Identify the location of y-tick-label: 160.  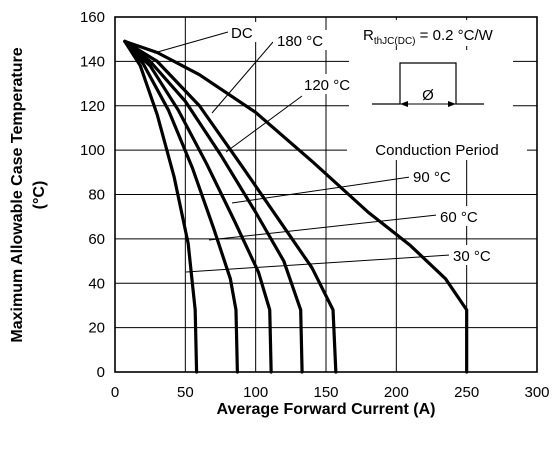
(92, 17).